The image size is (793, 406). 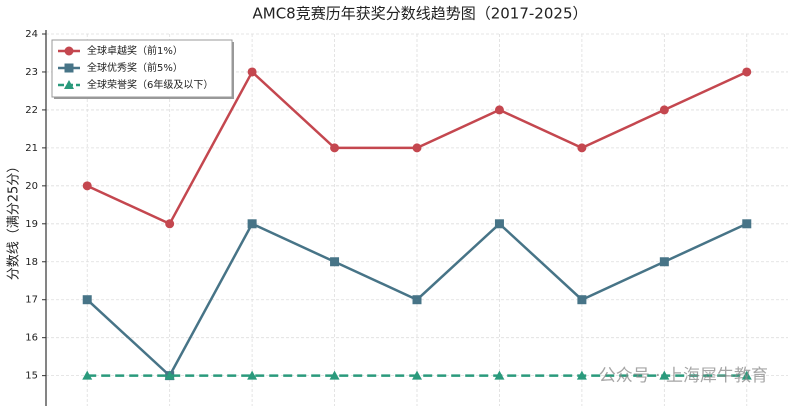 What do you see at coordinates (31, 186) in the screenshot?
I see `y-tick-label: 20` at bounding box center [31, 186].